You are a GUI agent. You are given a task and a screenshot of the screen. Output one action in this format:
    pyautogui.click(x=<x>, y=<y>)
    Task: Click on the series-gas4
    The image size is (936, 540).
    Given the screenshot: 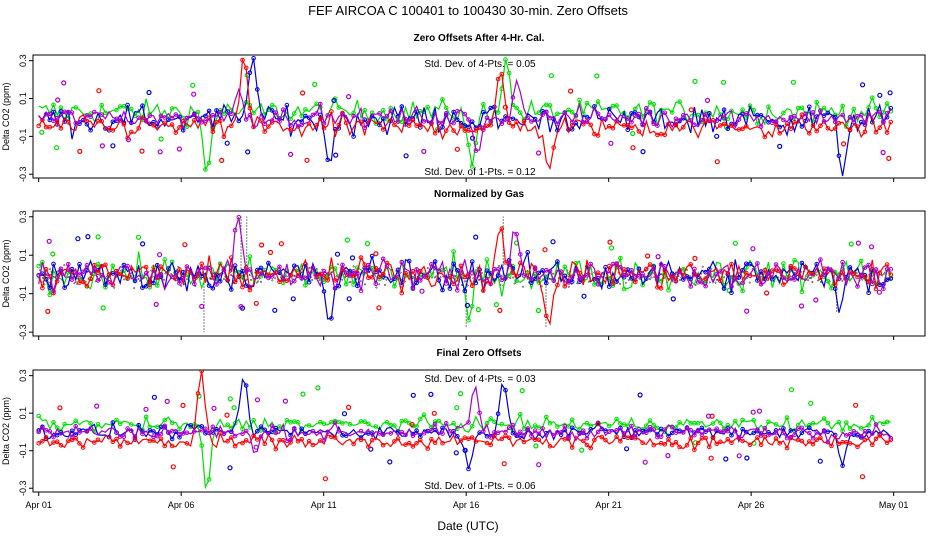 What is the action you would take?
    pyautogui.click(x=465, y=117)
    